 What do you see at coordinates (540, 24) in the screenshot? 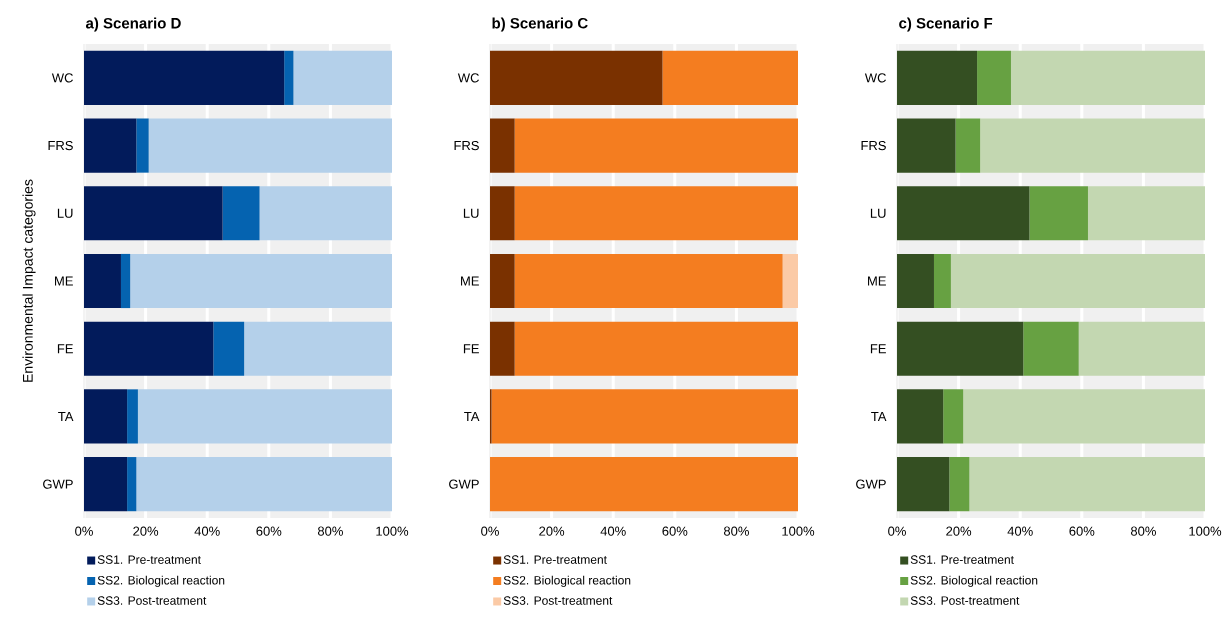
I see `chart-title: b) Scenario C` at bounding box center [540, 24].